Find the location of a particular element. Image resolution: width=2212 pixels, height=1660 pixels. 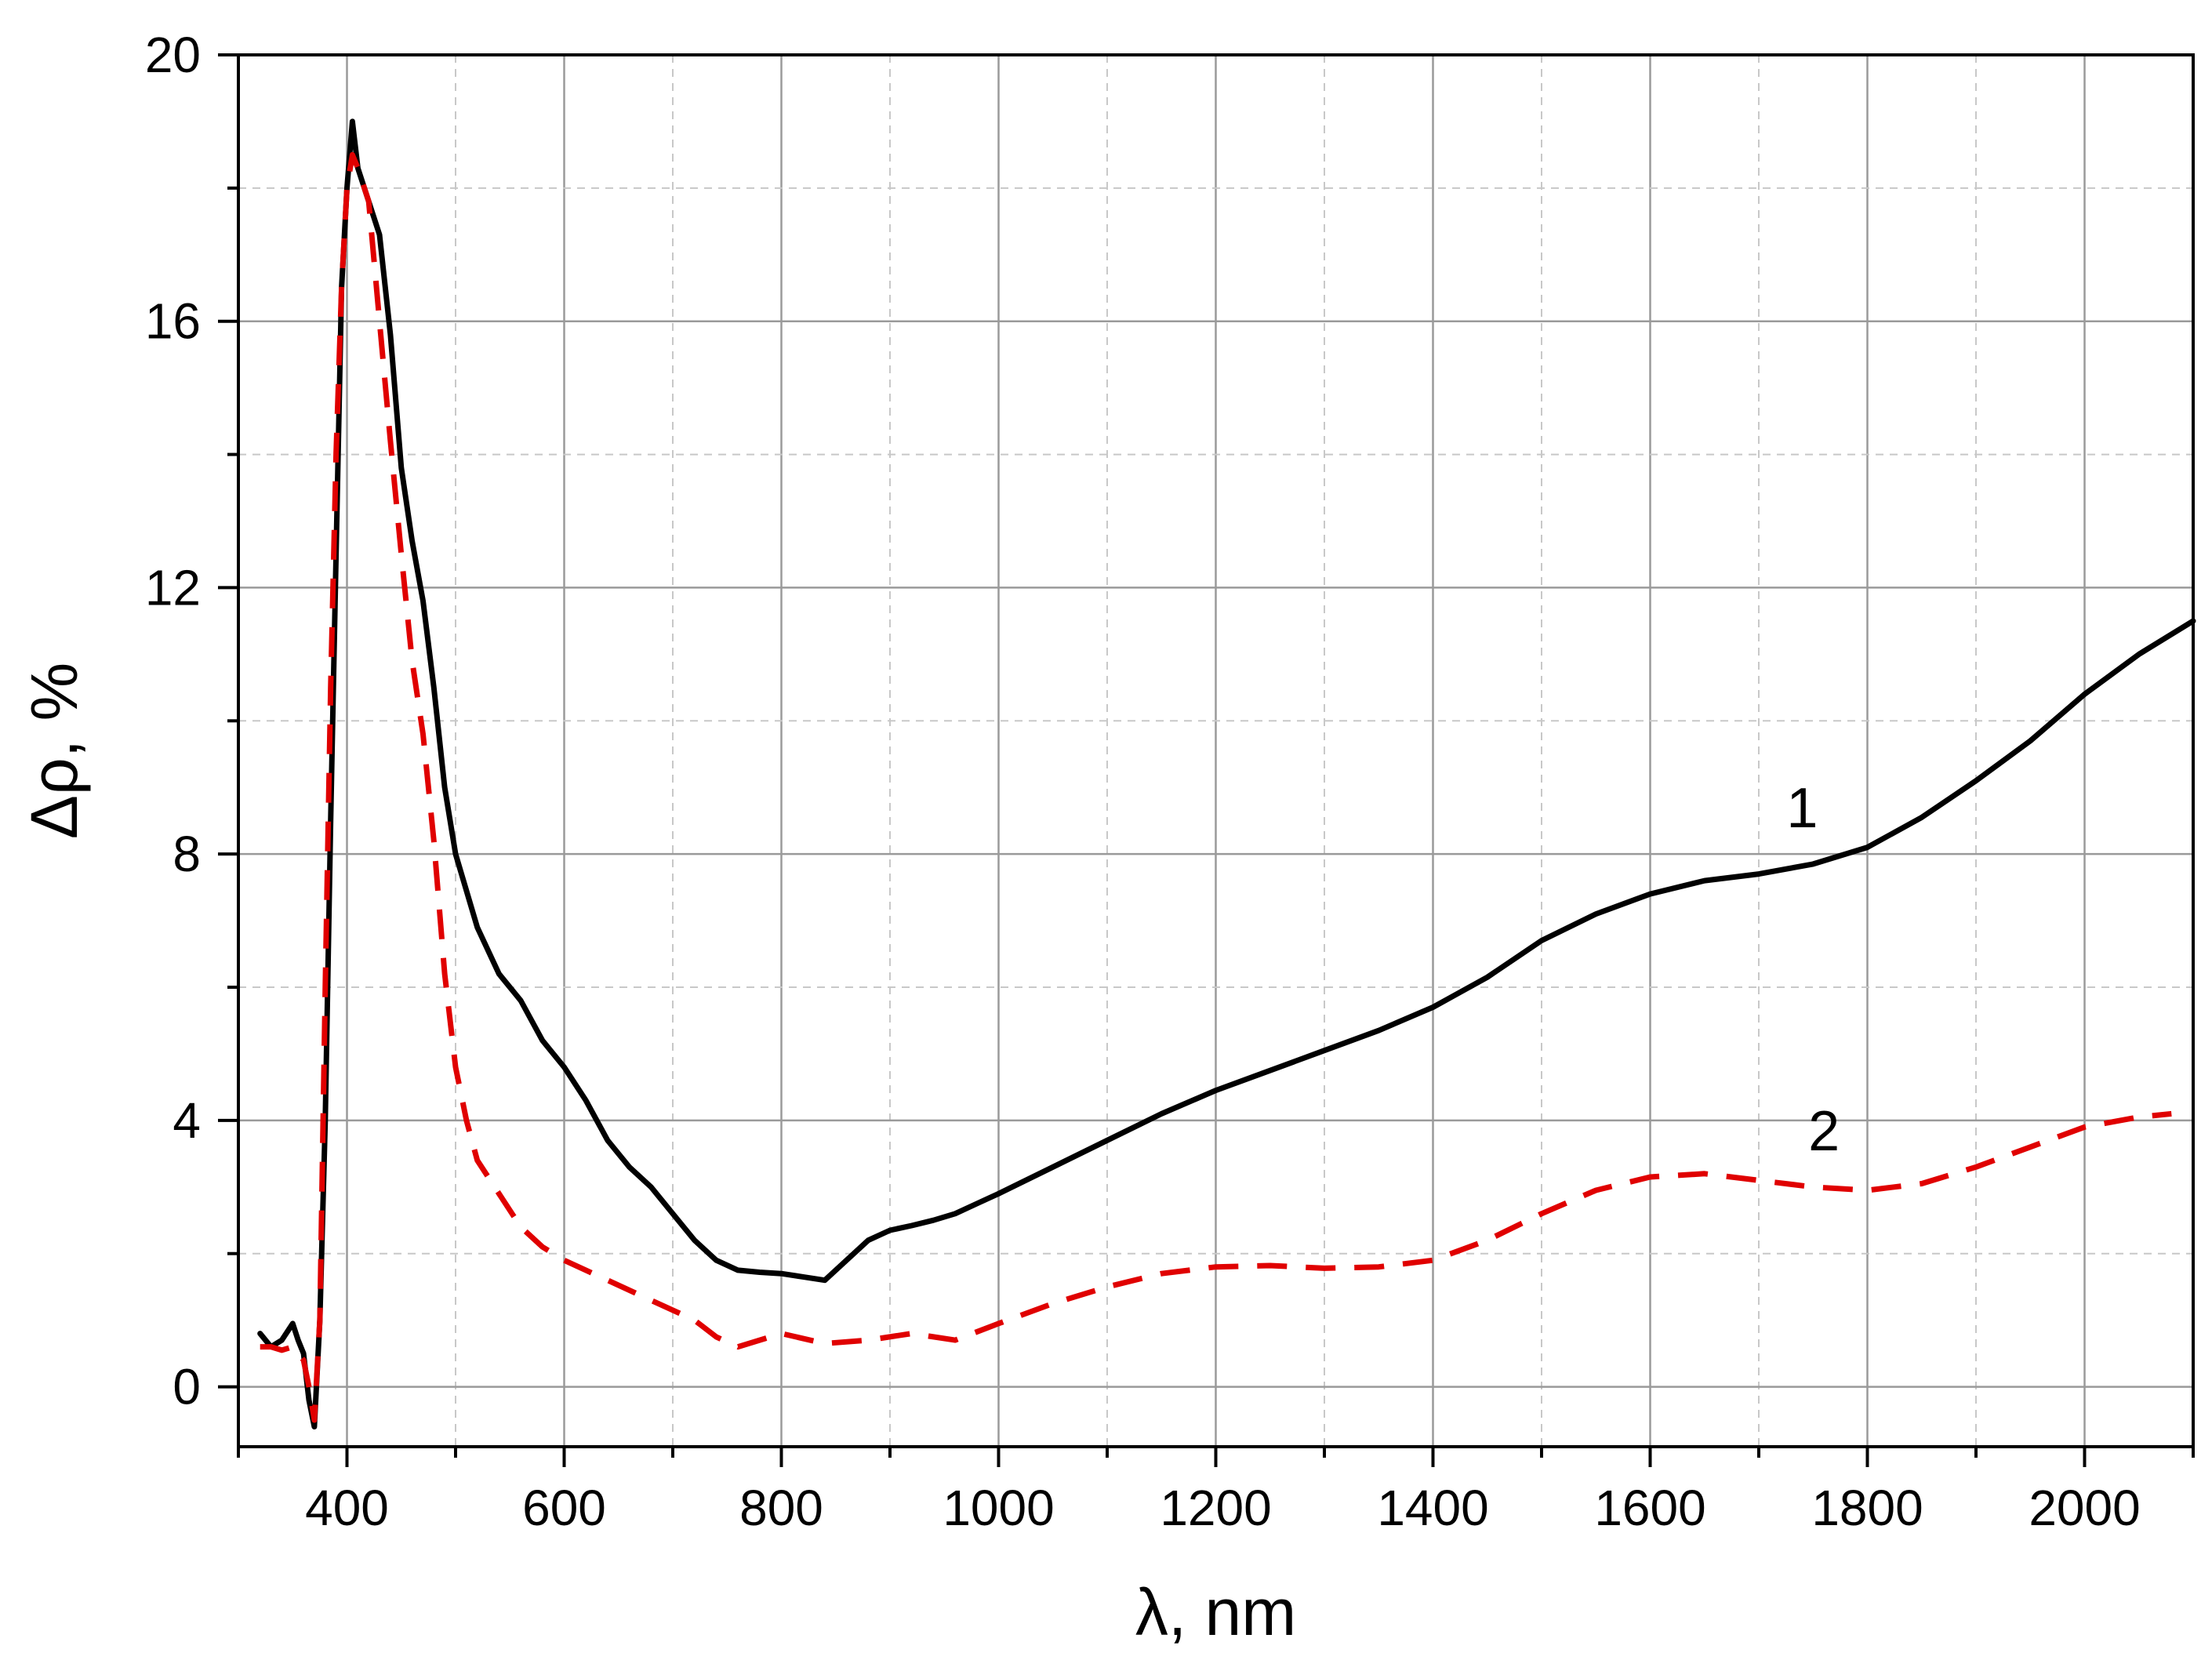

x-tick-label: 1600 is located at coordinates (1649, 1508).